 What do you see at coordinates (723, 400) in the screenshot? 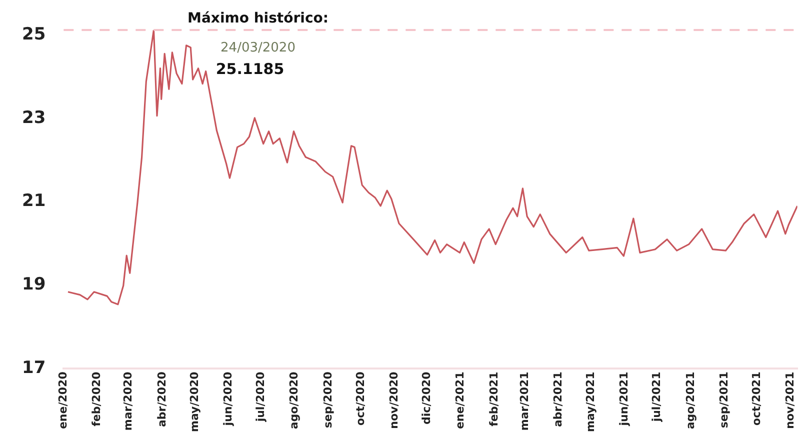
I see `x-tick-label: sep/2021` at bounding box center [723, 400].